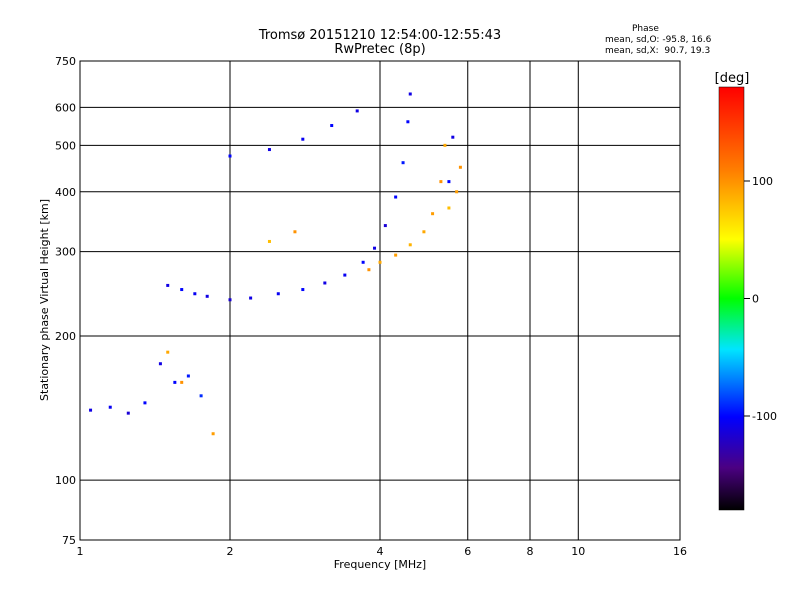  I want to click on colorbar-gradient, so click(731, 298).